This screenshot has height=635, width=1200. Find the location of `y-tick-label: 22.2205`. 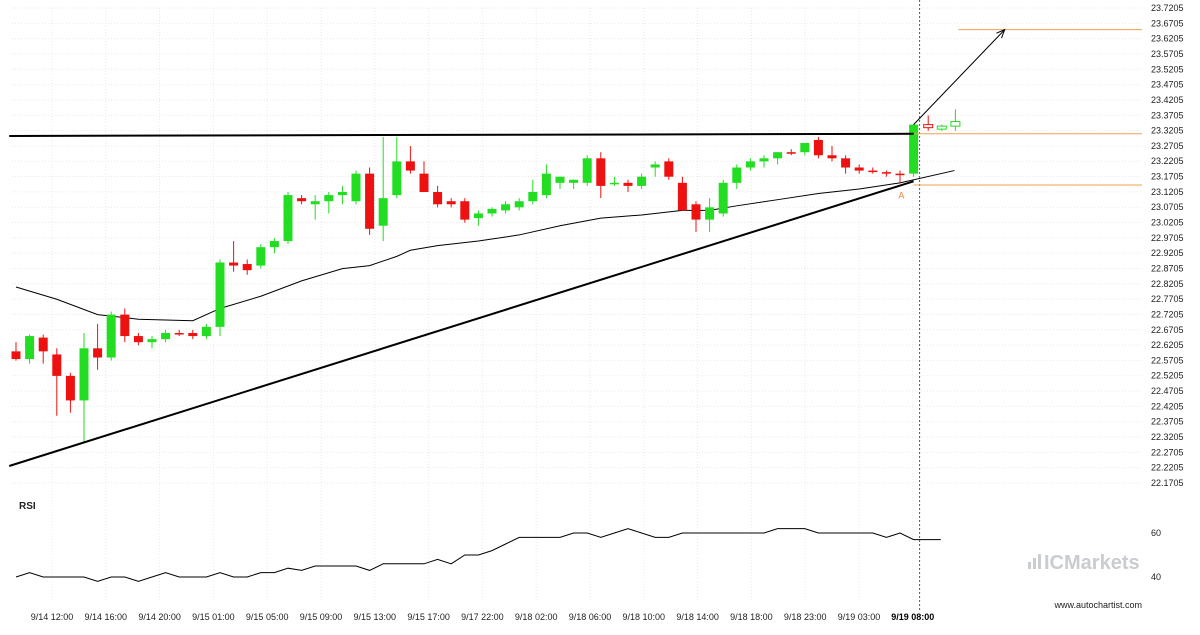

y-tick-label: 22.2205 is located at coordinates (1167, 468).